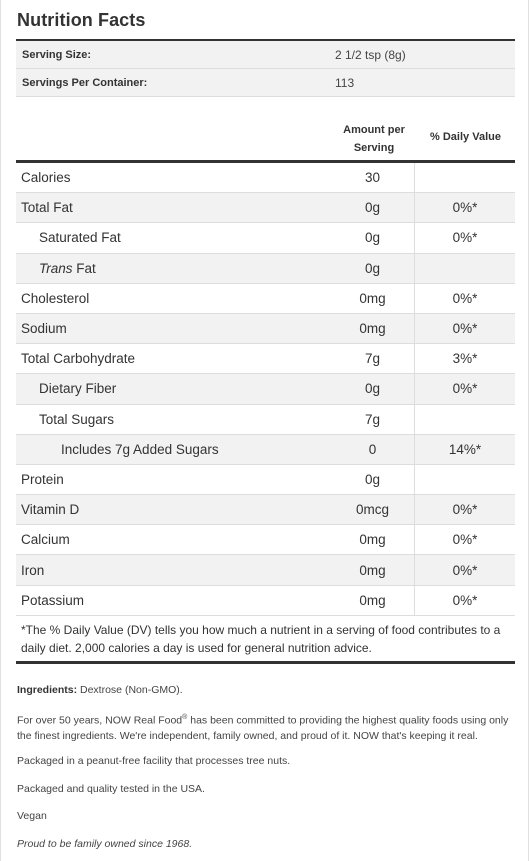 The image size is (529, 861). What do you see at coordinates (265, 40) in the screenshot?
I see `divider` at bounding box center [265, 40].